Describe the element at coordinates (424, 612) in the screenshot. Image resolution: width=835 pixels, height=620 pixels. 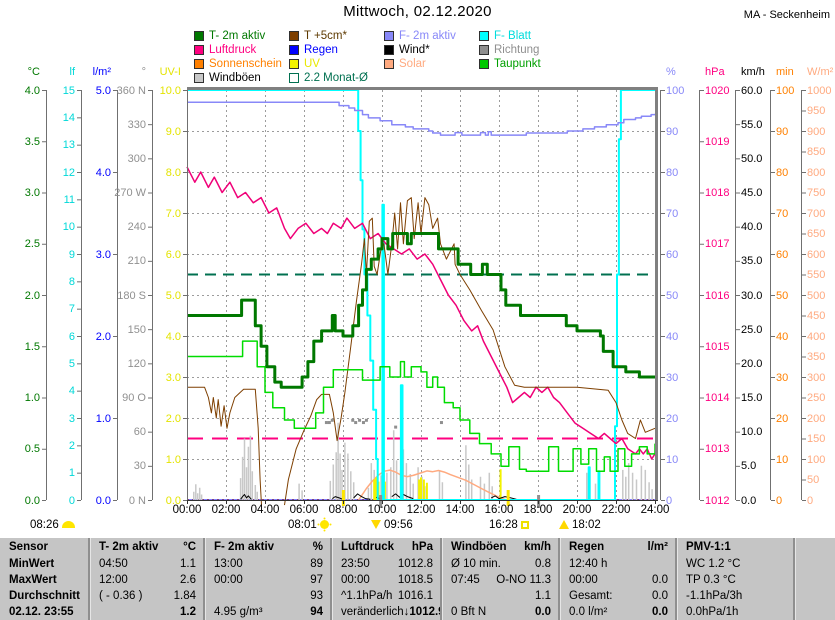
I see `table-cell-value: 1012.9` at that location.